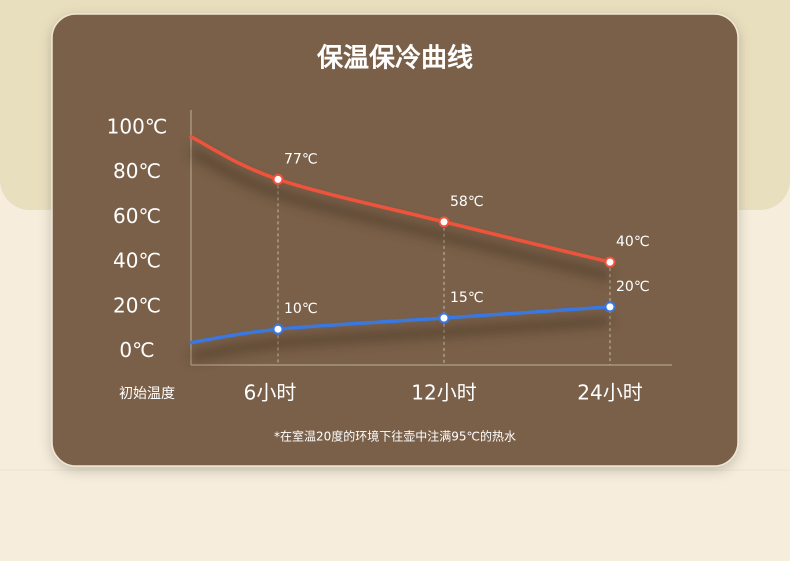 The image size is (790, 561). What do you see at coordinates (467, 298) in the screenshot?
I see `value-label: 15℃` at bounding box center [467, 298].